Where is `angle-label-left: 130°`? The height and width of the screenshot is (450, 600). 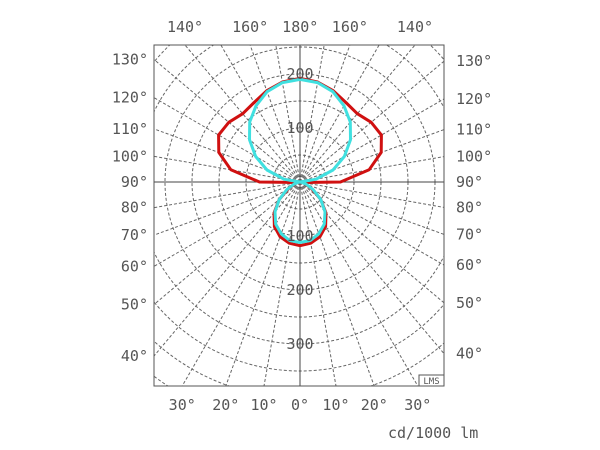
angle-label-left: 130° is located at coordinates (130, 59).